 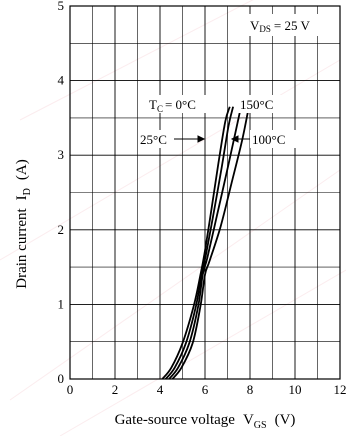 I want to click on svg-text: VDS= 25 V, so click(x=280, y=26).